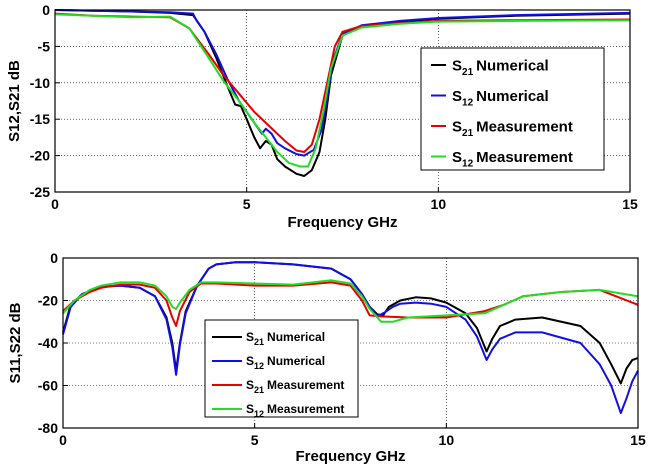 Image resolution: width=648 pixels, height=470 pixels. What do you see at coordinates (342, 222) in the screenshot?
I see `x-axis-label-top: Frequency GHz` at bounding box center [342, 222].